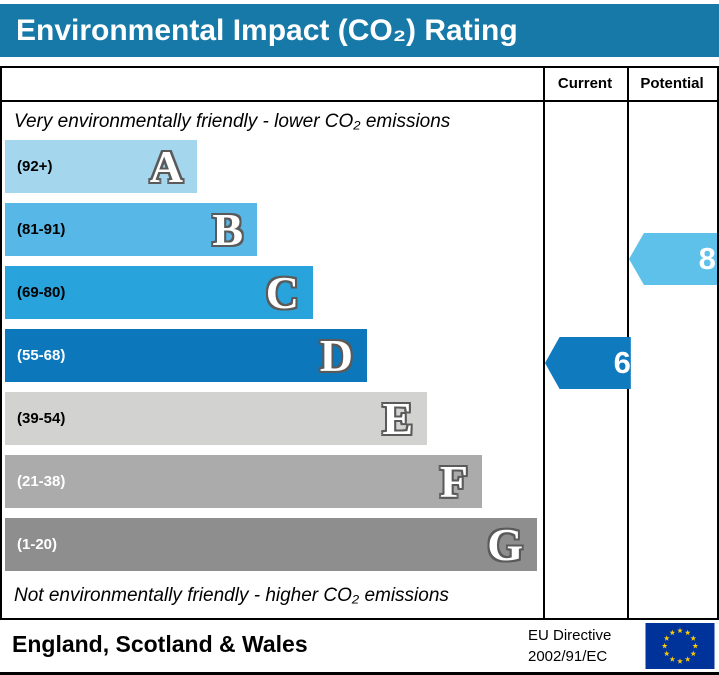 The height and width of the screenshot is (675, 719). Describe the element at coordinates (159, 292) in the screenshot. I see `band-c: (69-80) C` at that location.